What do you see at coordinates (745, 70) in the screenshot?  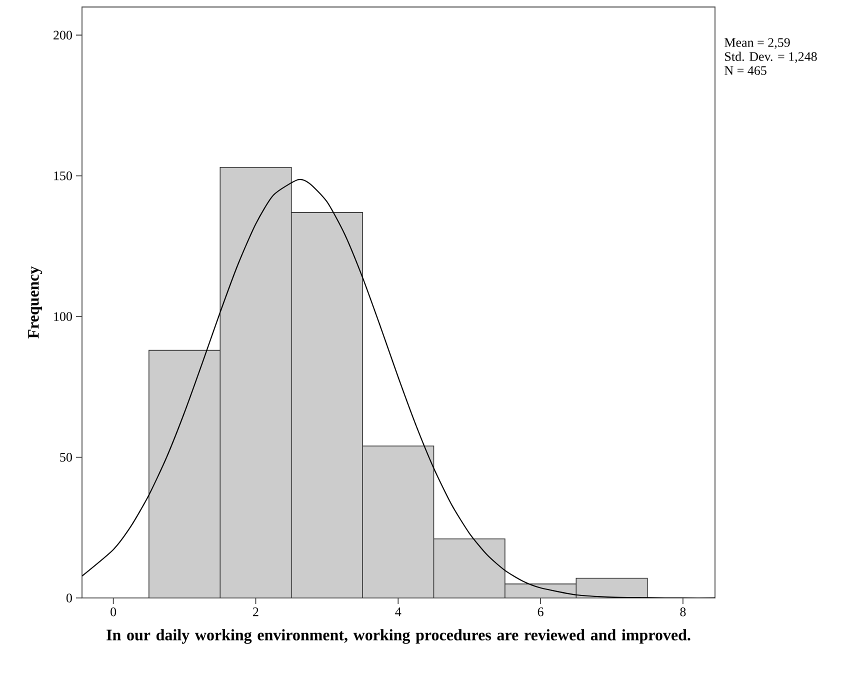 I see `text: N = 465` at bounding box center [745, 70].